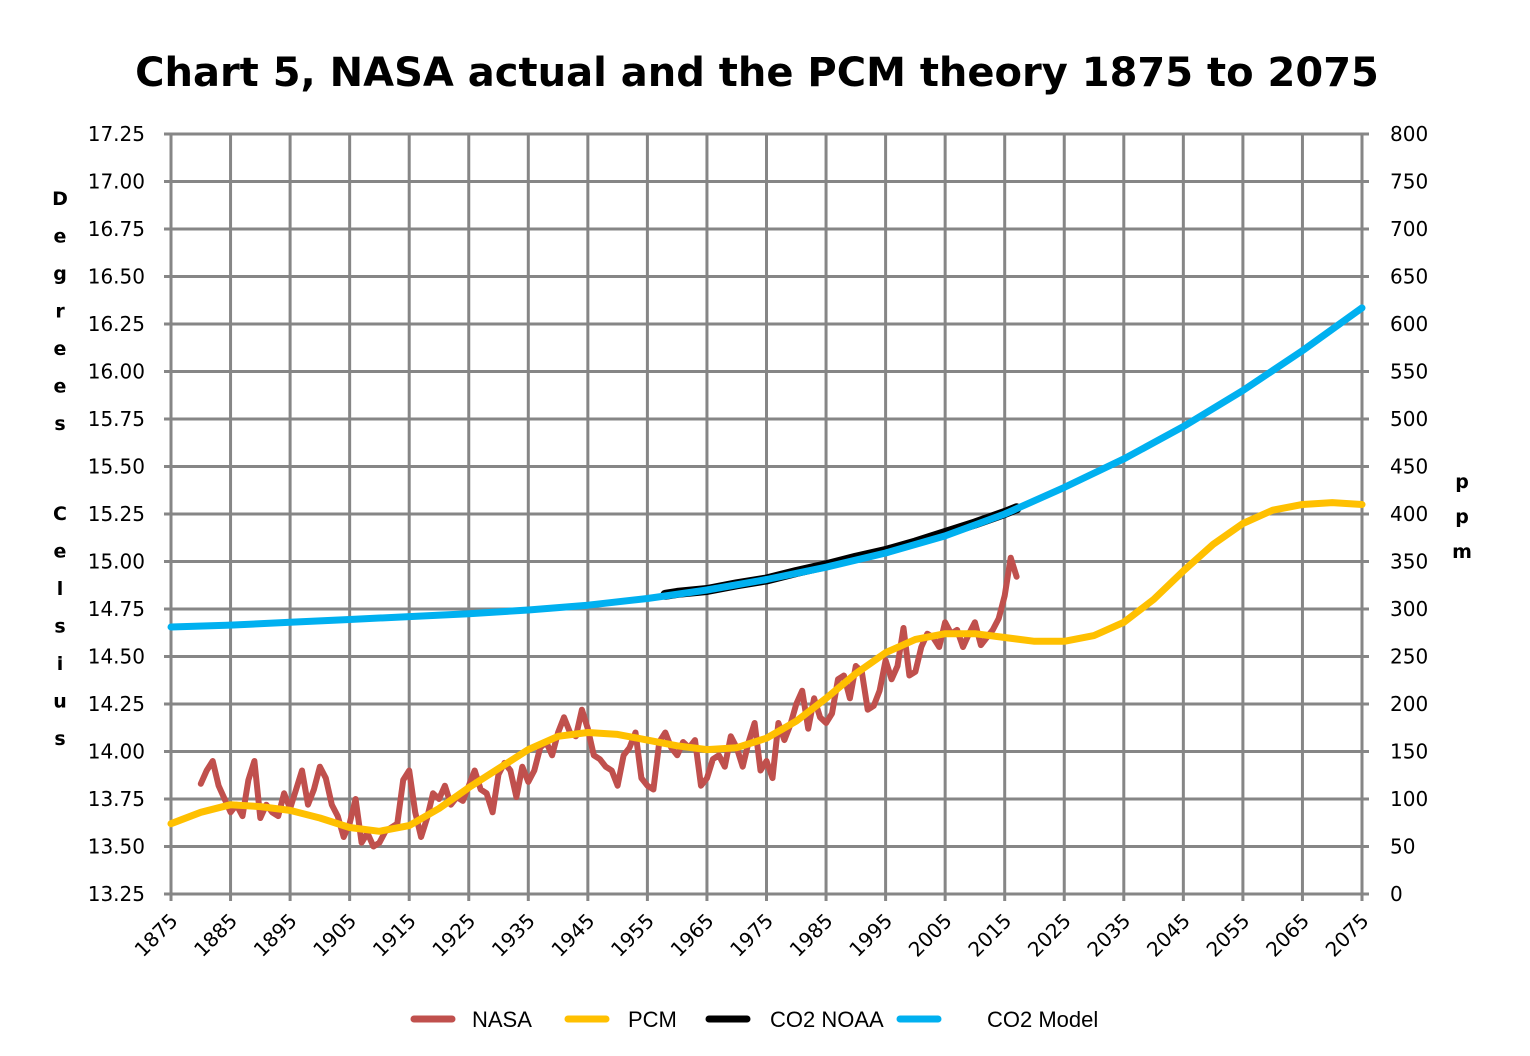  Describe the element at coordinates (1409, 799) in the screenshot. I see `y2-tick-label: 100` at that location.